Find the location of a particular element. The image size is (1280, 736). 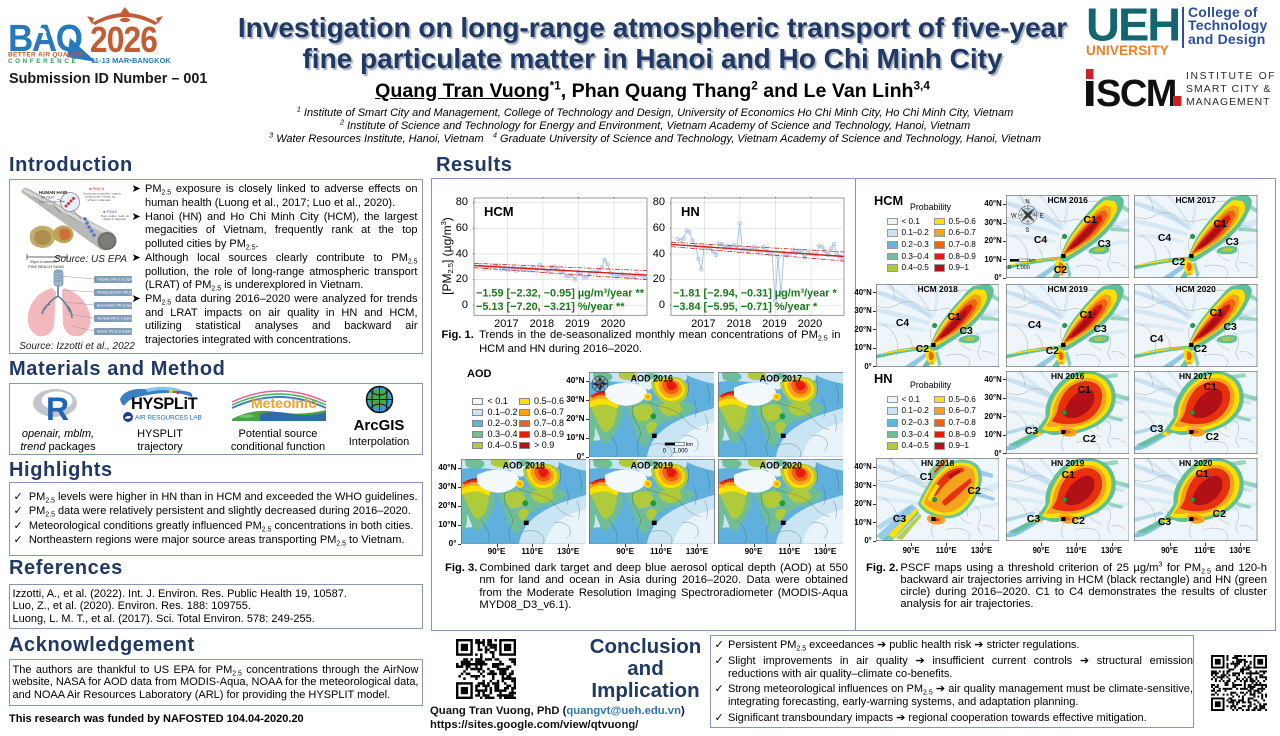

svg-text: W is located at coordinates (1014, 217).